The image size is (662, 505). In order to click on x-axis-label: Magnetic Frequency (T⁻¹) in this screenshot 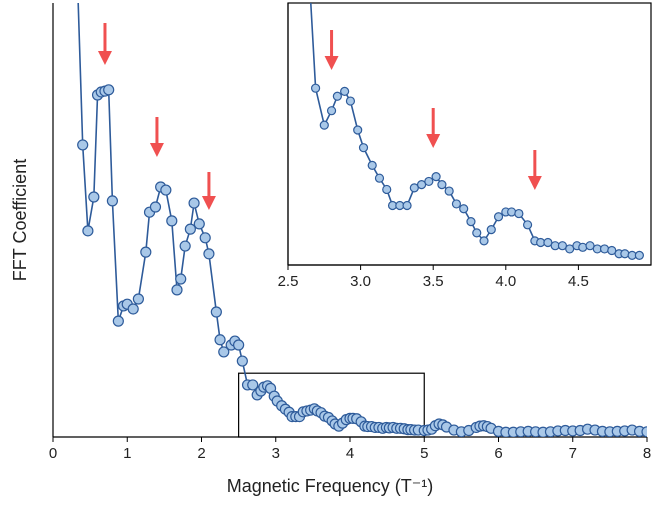, I will do `click(330, 486)`.